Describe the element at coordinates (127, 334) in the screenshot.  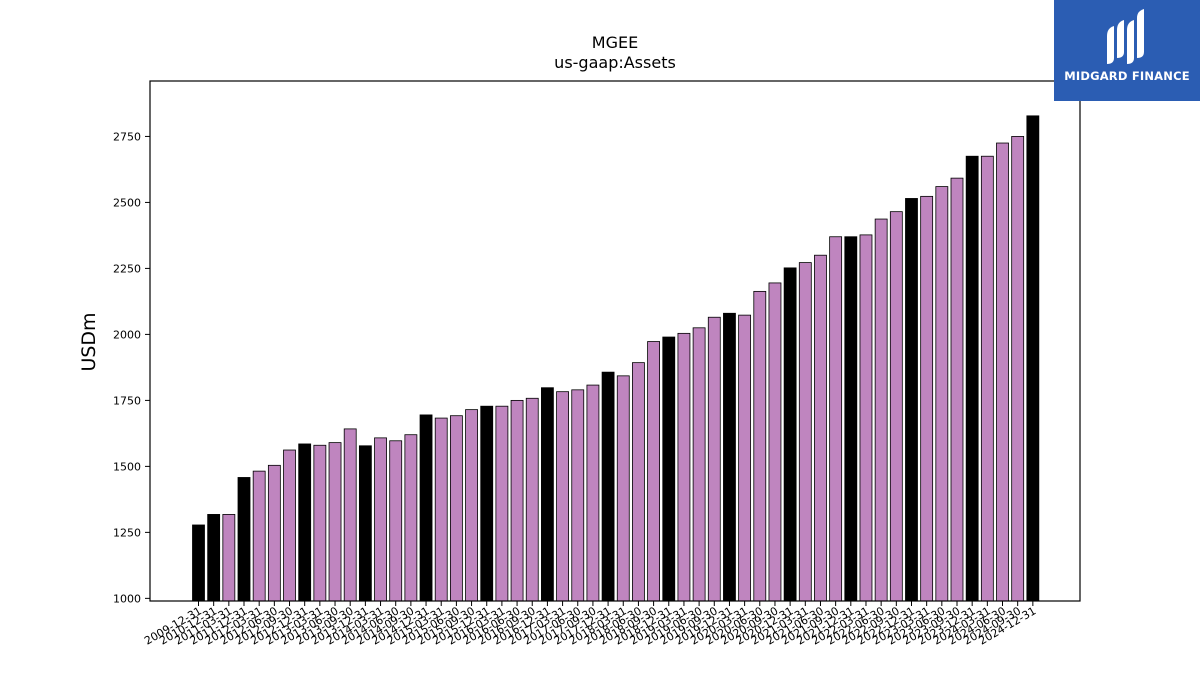
I see `y-tick-label: 2000` at that location.